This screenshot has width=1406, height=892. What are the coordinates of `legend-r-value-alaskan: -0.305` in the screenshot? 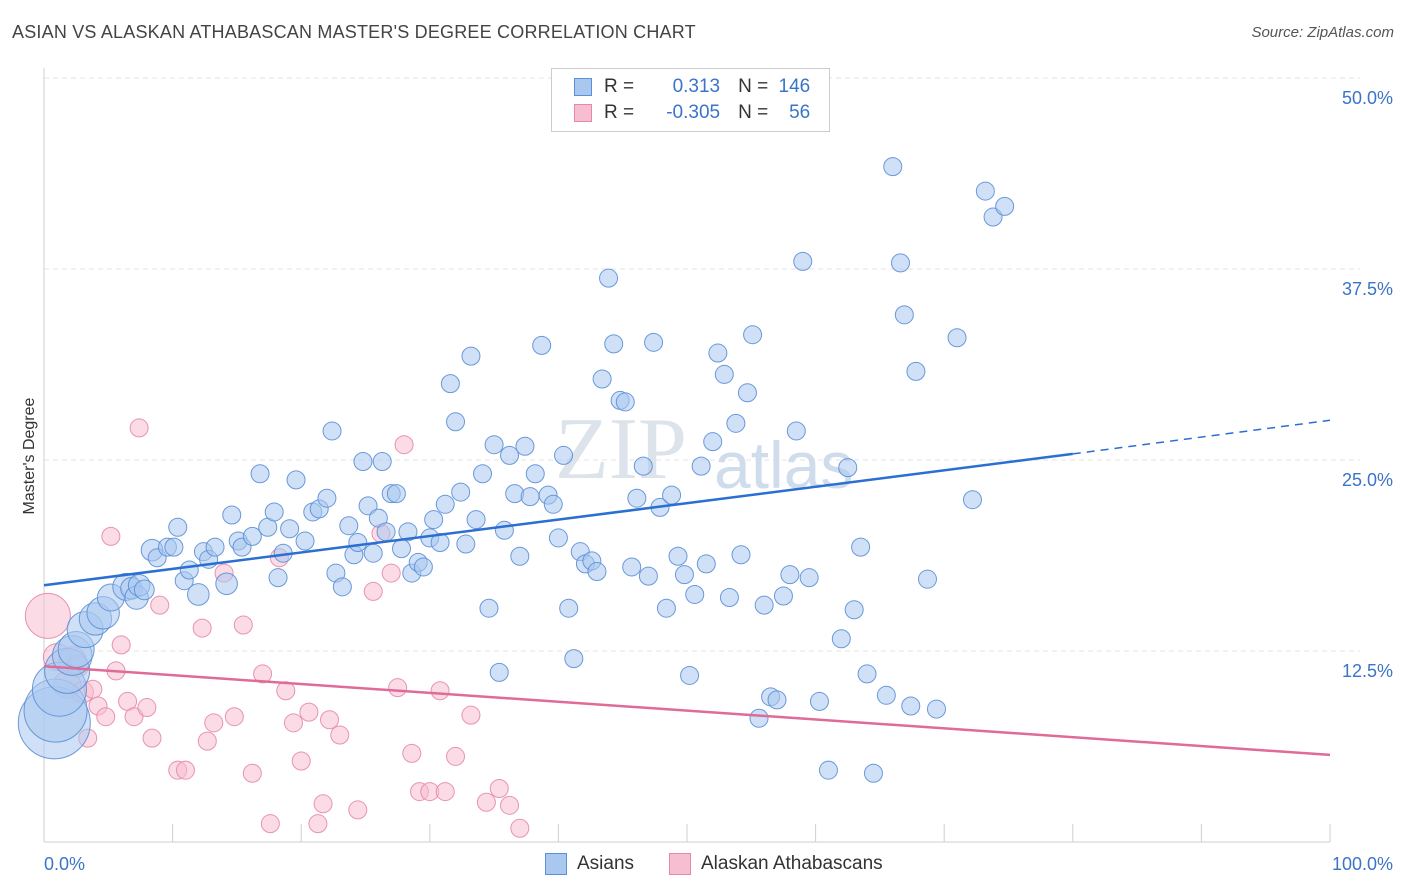 It's located at (693, 112).